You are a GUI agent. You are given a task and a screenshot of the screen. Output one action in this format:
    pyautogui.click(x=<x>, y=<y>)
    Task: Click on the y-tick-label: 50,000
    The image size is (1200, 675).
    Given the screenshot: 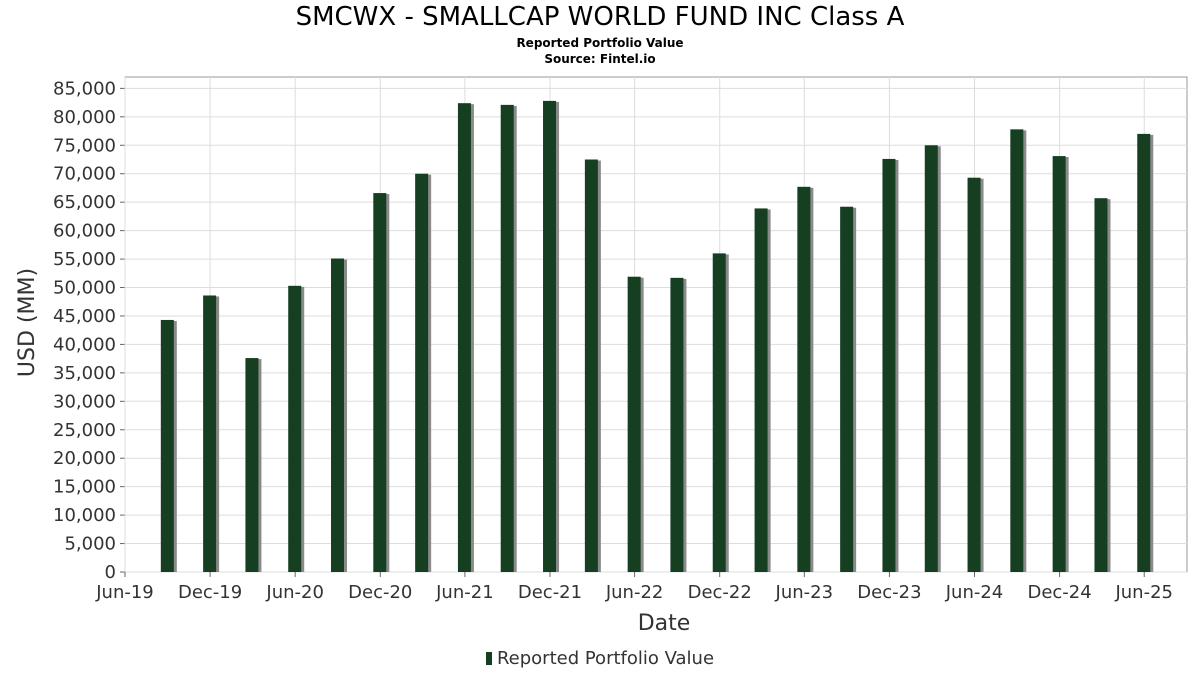 What is the action you would take?
    pyautogui.click(x=84, y=288)
    